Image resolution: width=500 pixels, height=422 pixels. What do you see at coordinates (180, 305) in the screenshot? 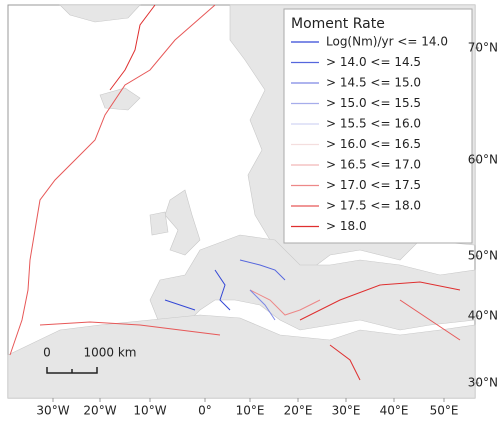
I see `fault-iberia` at bounding box center [180, 305].